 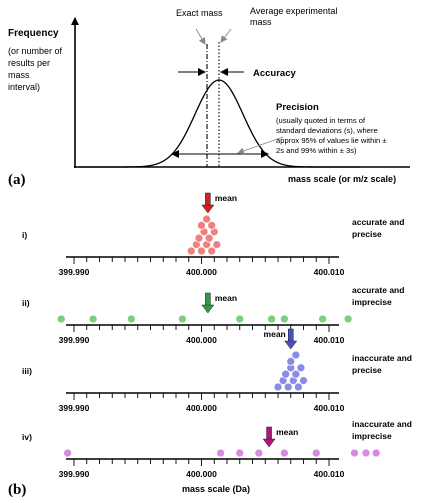 I want to click on y-axis-note-line-3: mass, so click(x=19, y=75).